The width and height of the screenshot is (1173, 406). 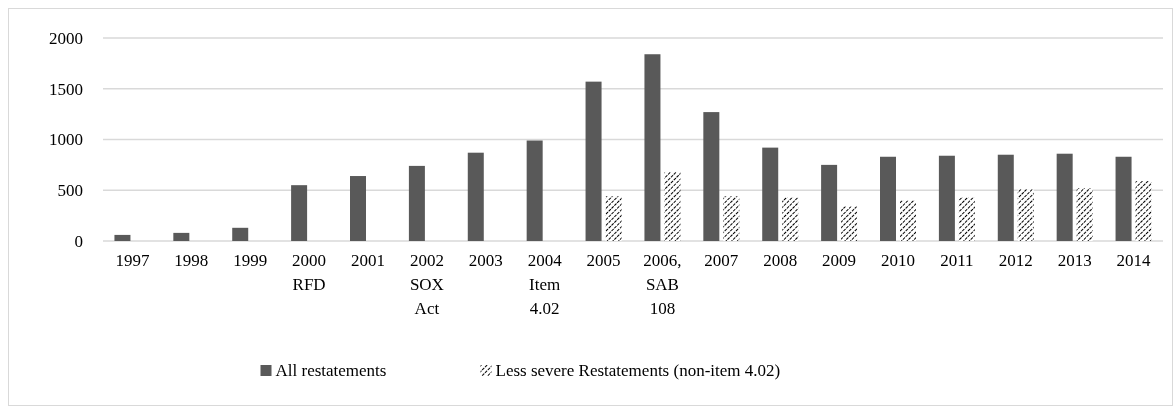 I want to click on x-tick-label: 2010, so click(x=898, y=260).